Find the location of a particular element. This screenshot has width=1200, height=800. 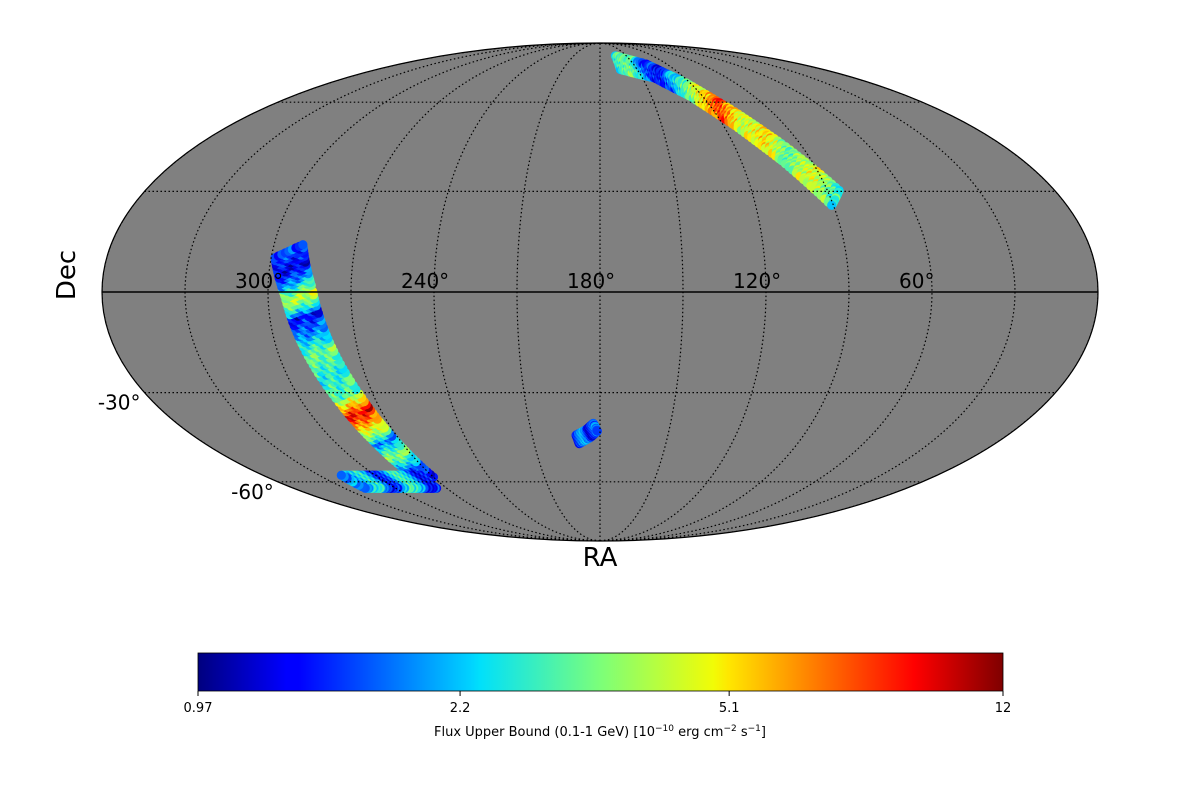

colorbar-ticks: 0.97 2.2 5.1 12 is located at coordinates (598, 703).